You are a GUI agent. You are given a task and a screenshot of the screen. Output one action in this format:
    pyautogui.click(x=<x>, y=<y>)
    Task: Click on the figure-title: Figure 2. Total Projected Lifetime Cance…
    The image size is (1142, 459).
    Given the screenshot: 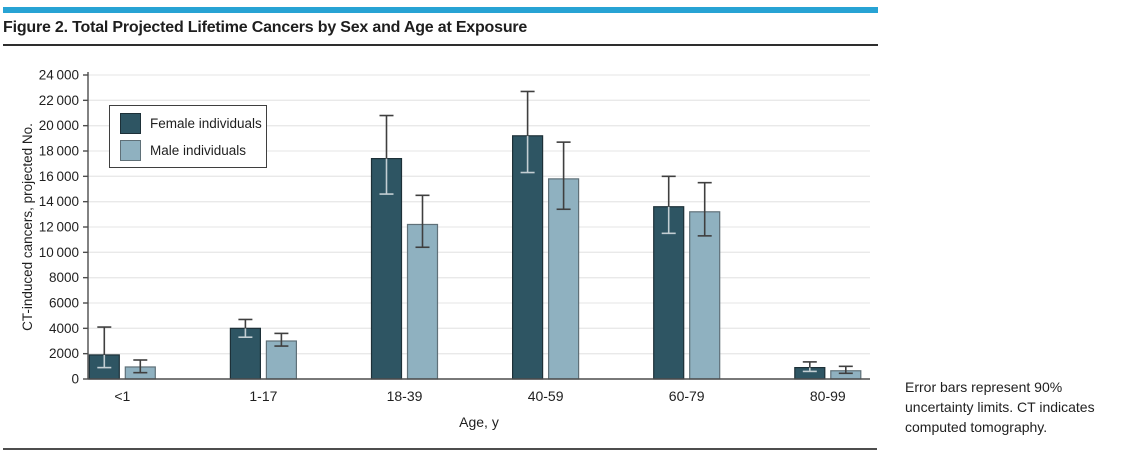 What is the action you would take?
    pyautogui.click(x=265, y=27)
    